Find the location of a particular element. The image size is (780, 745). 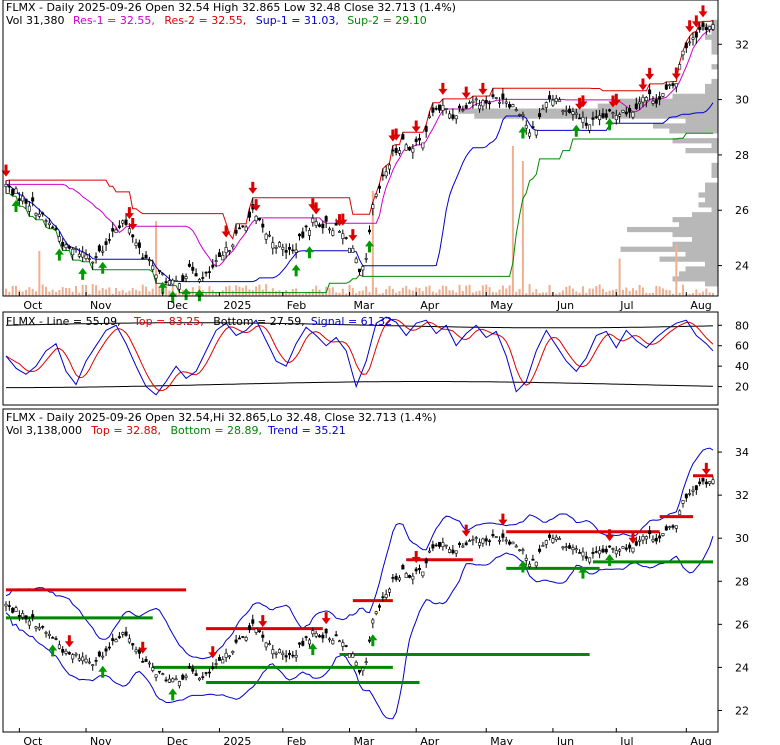

price-xtick-label-6: Apr is located at coordinates (430, 305).